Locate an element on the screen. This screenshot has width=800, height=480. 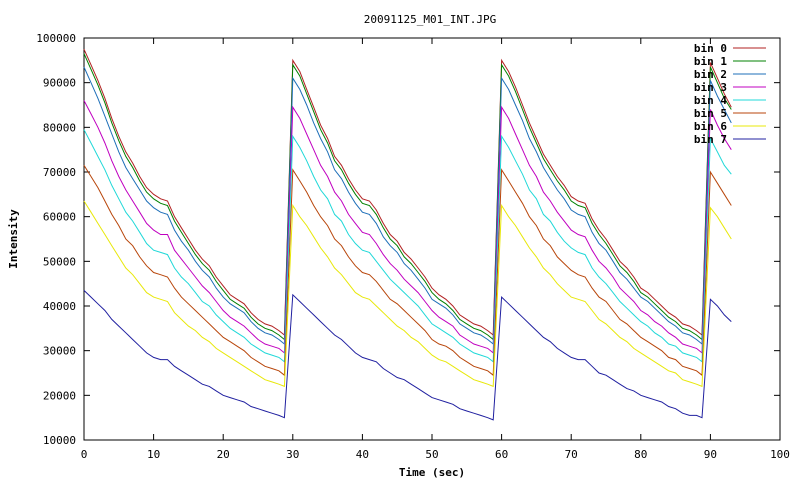
y-tick-label: 100000 is located at coordinates (56, 38).